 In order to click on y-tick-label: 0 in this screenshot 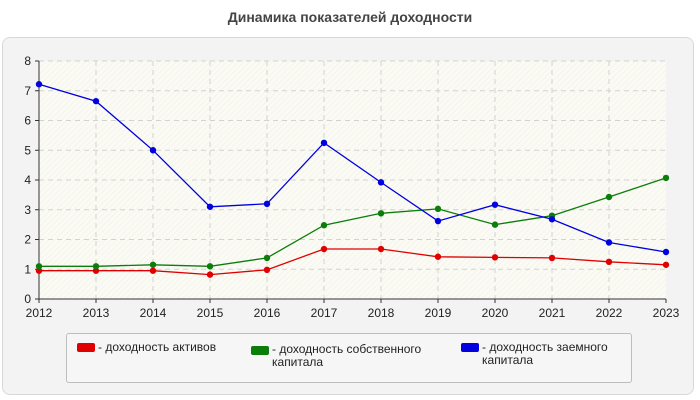, I will do `click(27, 299)`.